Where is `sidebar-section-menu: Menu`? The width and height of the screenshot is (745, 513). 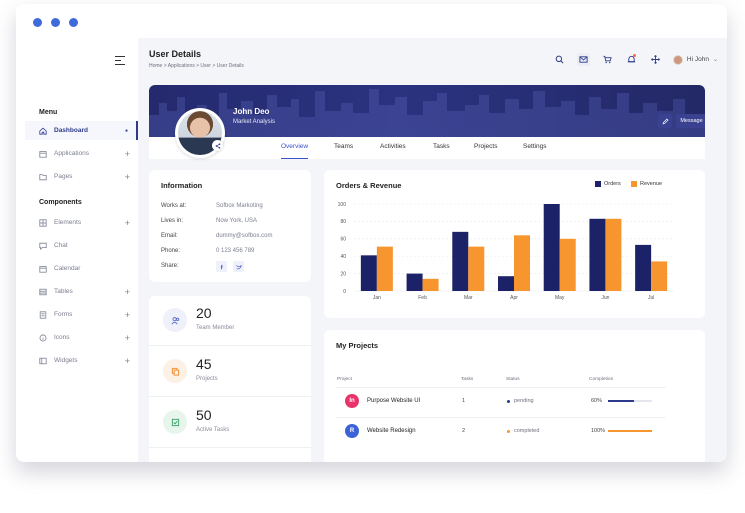
sidebar-section-menu: Menu is located at coordinates (48, 112).